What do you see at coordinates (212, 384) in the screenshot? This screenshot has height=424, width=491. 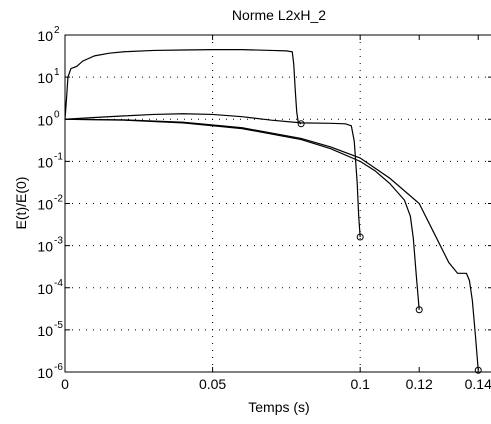 I see `x-tick-label: 0.05` at bounding box center [212, 384].